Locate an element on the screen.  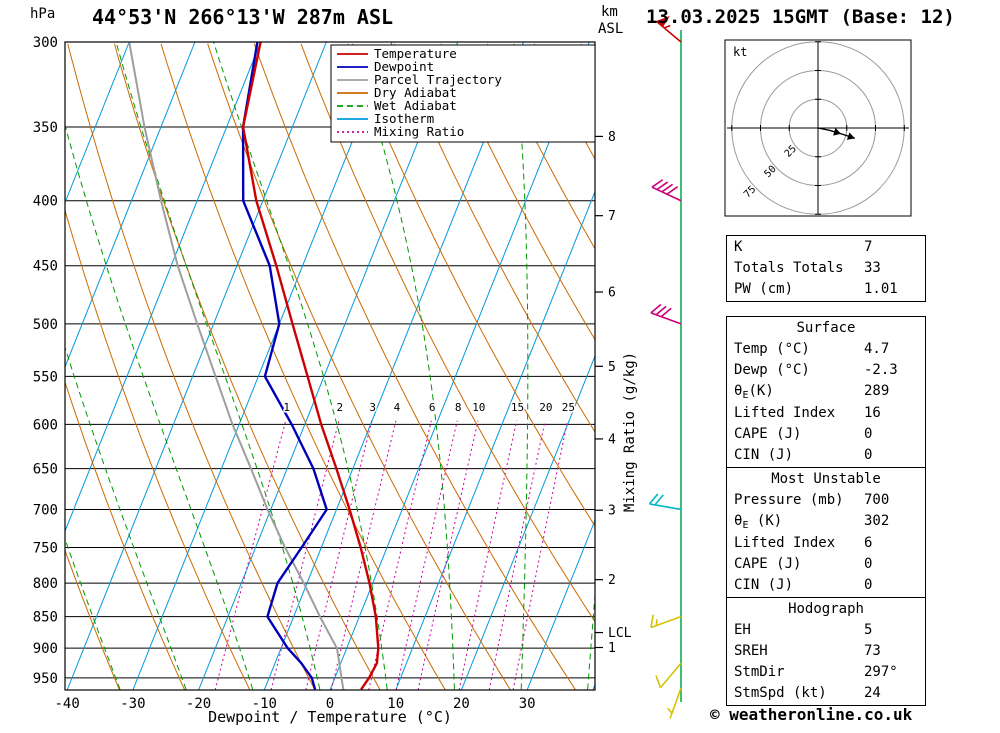
row-value: 16 is located at coordinates (872, 413).